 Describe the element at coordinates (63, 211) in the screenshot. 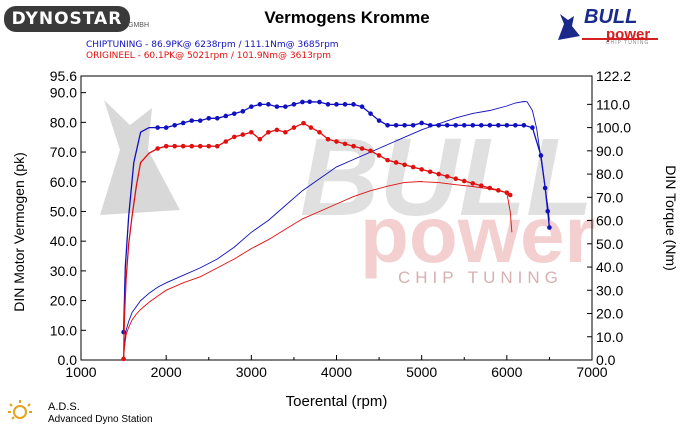

I see `y-left-tick-label: 50.0` at that location.